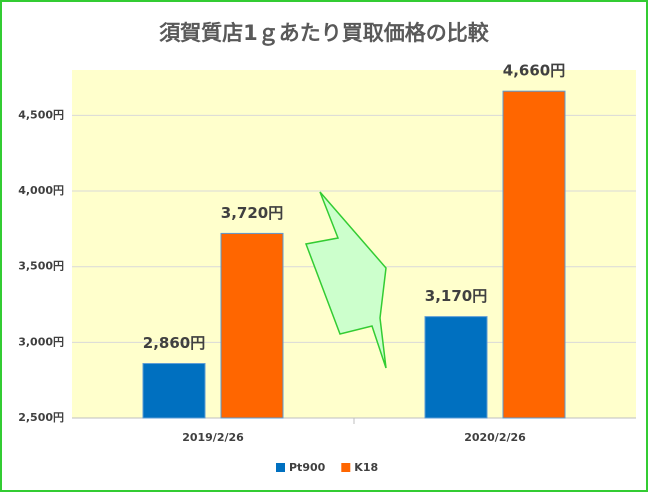  Describe the element at coordinates (534, 71) in the screenshot. I see `data-label: 4,660円` at that location.